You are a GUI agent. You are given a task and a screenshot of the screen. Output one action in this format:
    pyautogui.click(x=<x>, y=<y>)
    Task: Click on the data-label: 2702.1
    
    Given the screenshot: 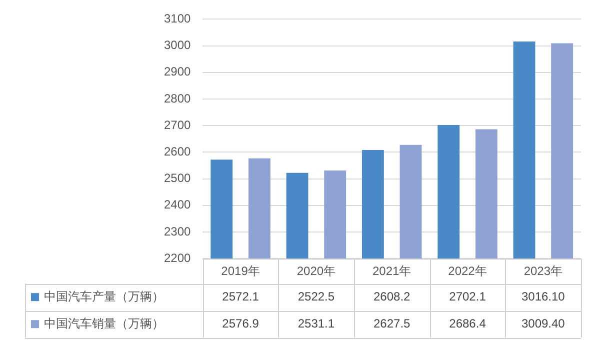 What is the action you would take?
    pyautogui.click(x=467, y=296)
    